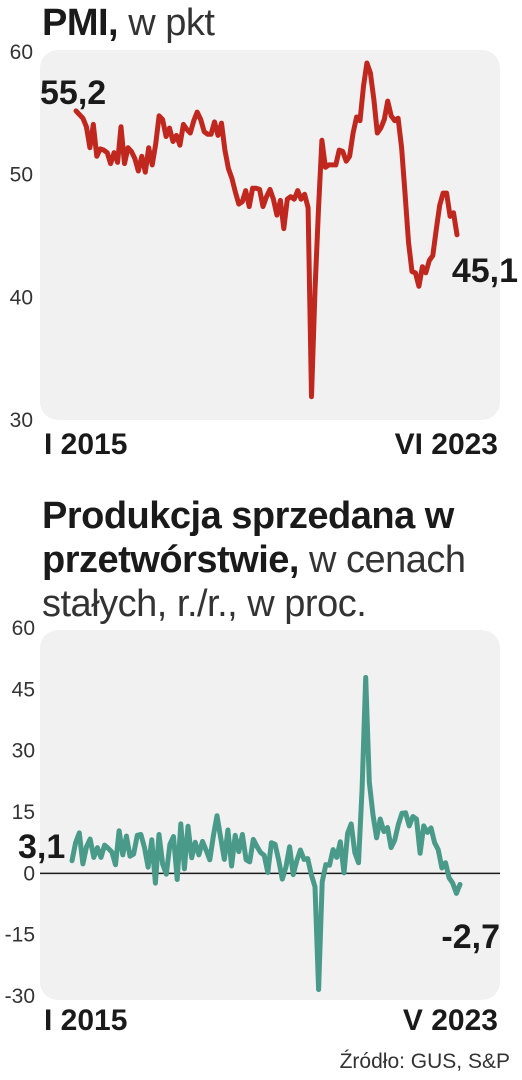  Describe the element at coordinates (86, 444) in the screenshot. I see `pmi-x-start-label: I 2015` at that location.